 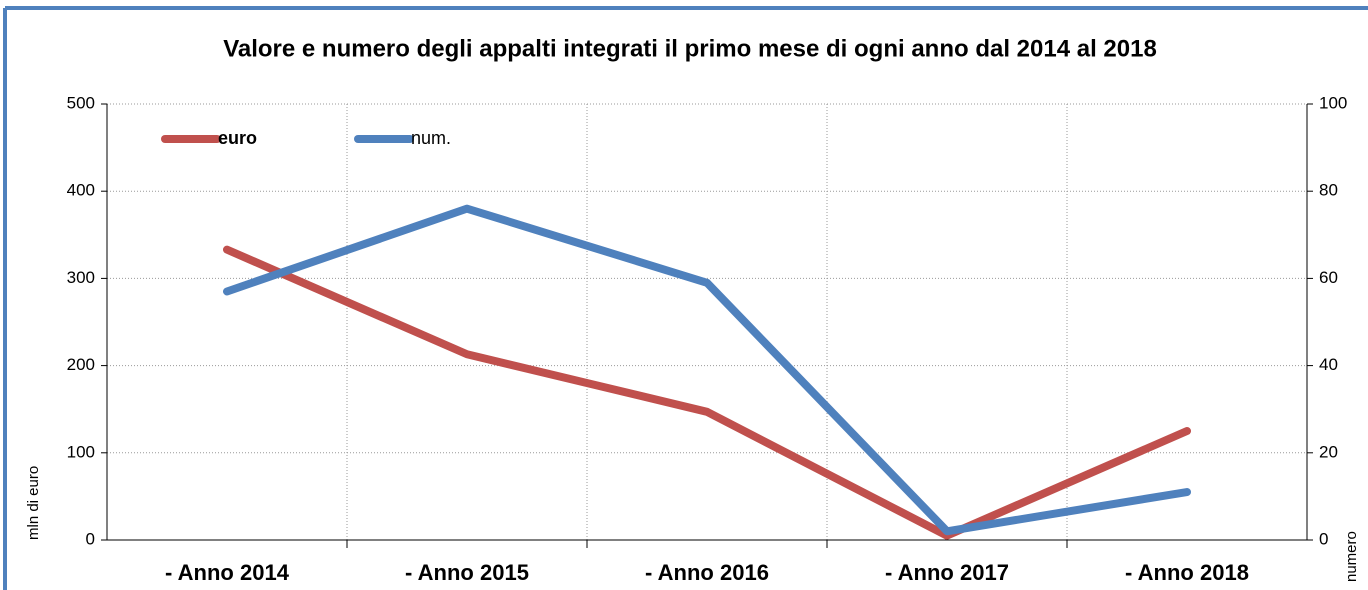 What do you see at coordinates (1328, 364) in the screenshot?
I see `y2-tick-label: 40` at bounding box center [1328, 364].